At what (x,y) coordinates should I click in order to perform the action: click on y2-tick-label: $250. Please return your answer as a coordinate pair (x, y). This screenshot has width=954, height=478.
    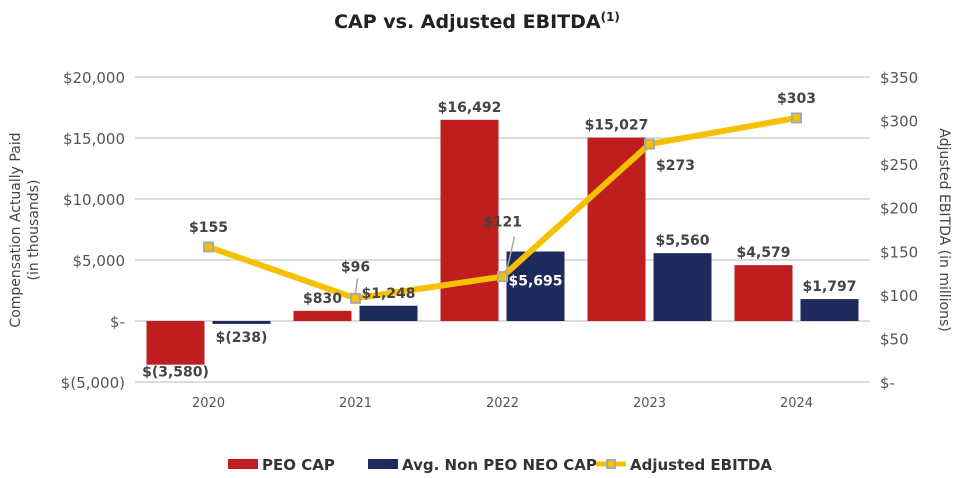
    Looking at the image, I should click on (899, 165).